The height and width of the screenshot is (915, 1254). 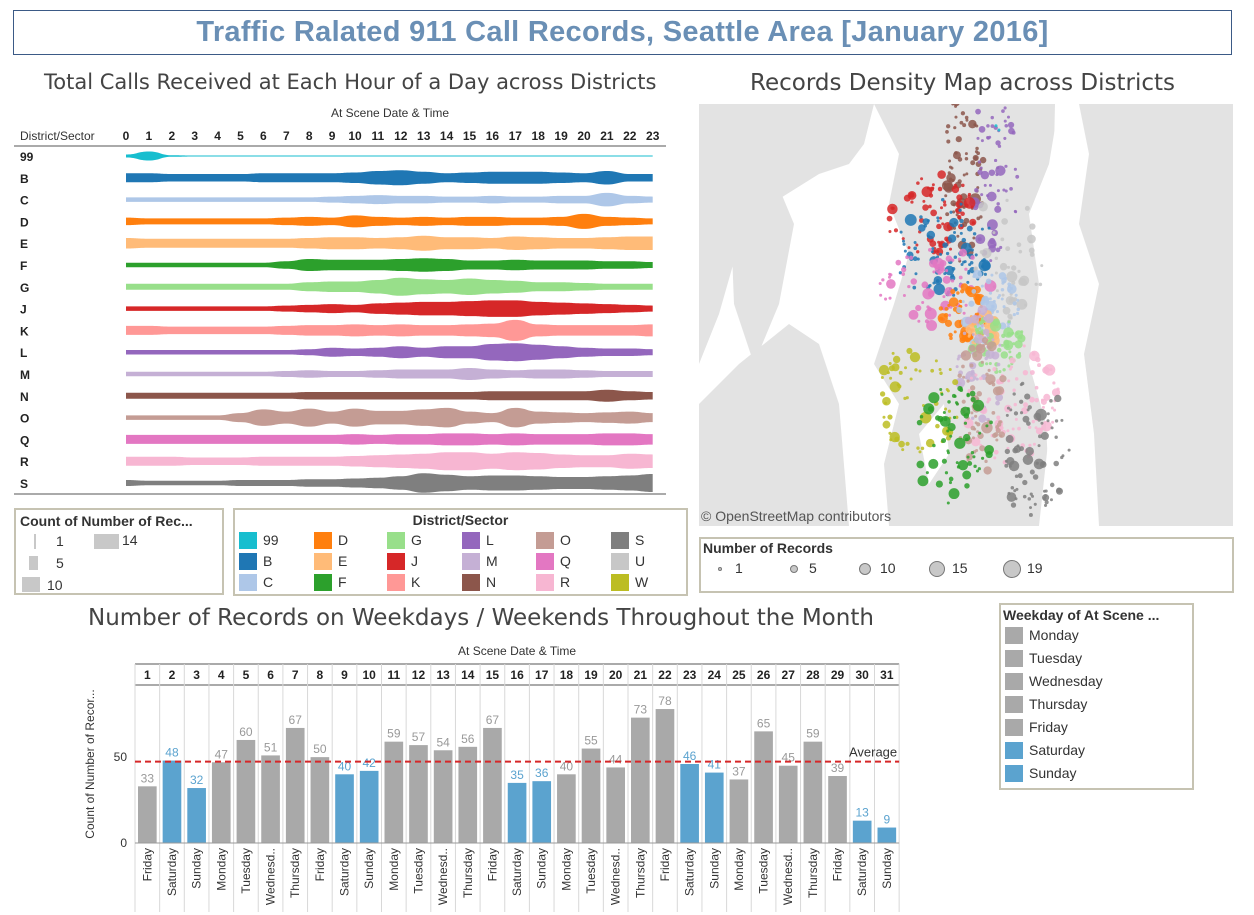 What do you see at coordinates (969, 336) in the screenshot?
I see `map-point-E` at bounding box center [969, 336].